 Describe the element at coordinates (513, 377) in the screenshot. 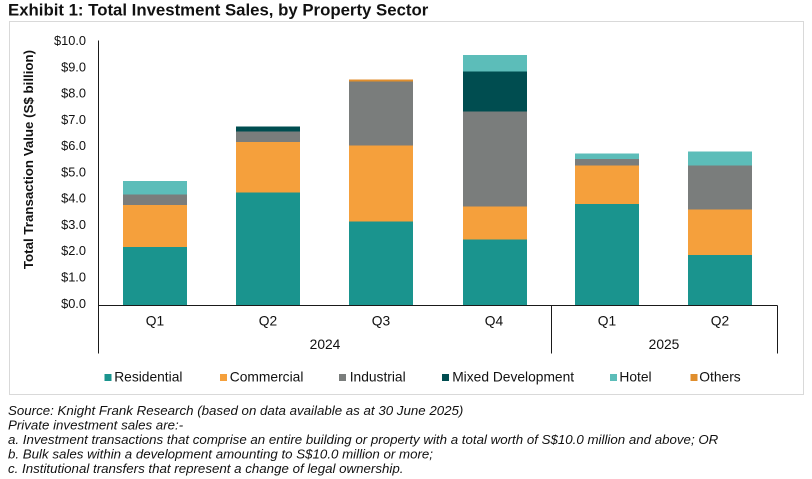

I see `svg-text: Mixed Development` at that location.